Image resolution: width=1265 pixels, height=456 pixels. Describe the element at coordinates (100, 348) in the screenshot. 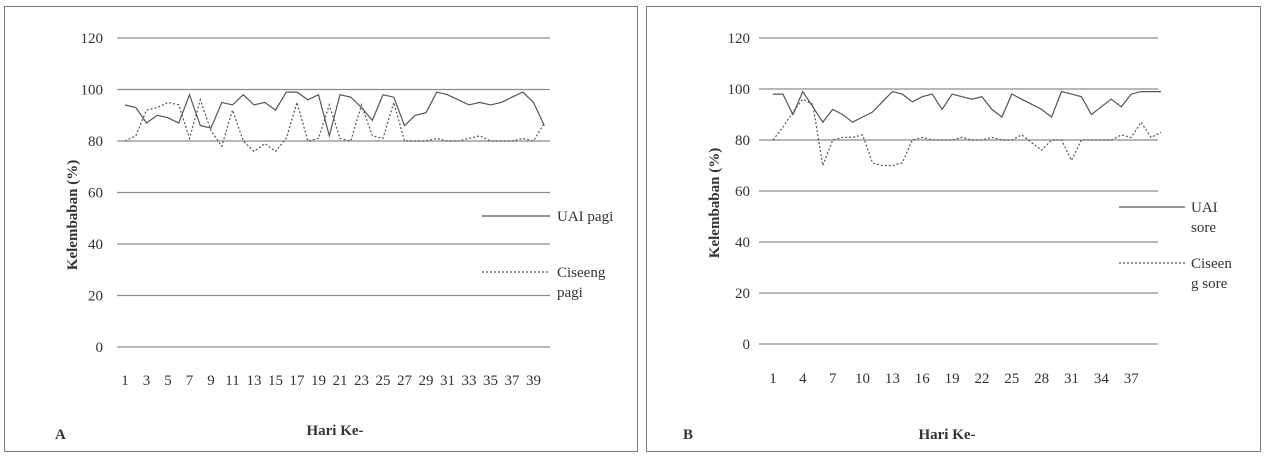

I see `chart-a-y-tick-label: 0` at that location.